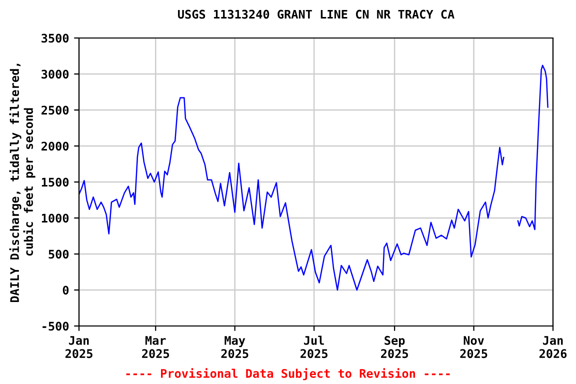 The image size is (576, 384). I want to click on x-tick-label: Jan 2025, so click(78, 347).